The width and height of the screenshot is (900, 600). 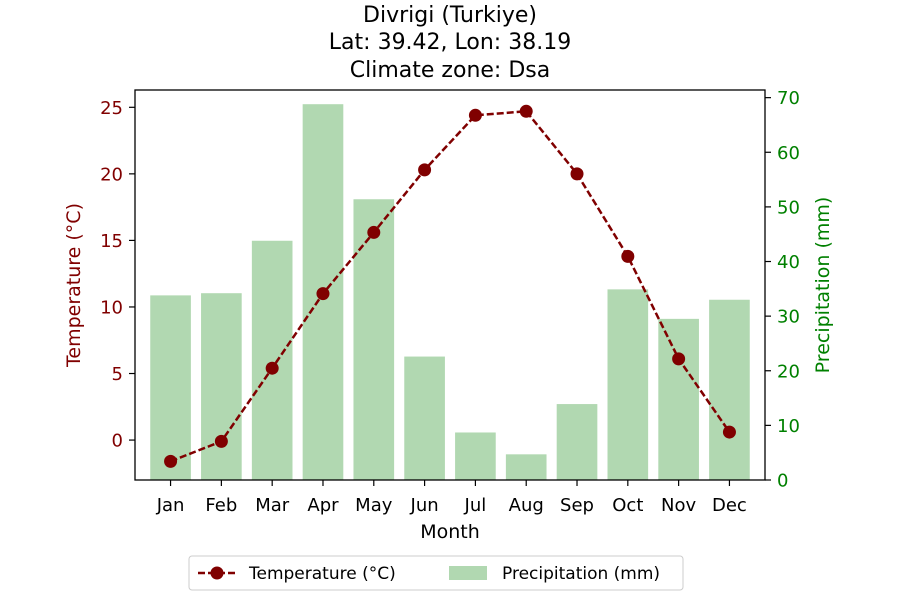 What do you see at coordinates (788, 426) in the screenshot?
I see `right-tick-label: 10` at bounding box center [788, 426].